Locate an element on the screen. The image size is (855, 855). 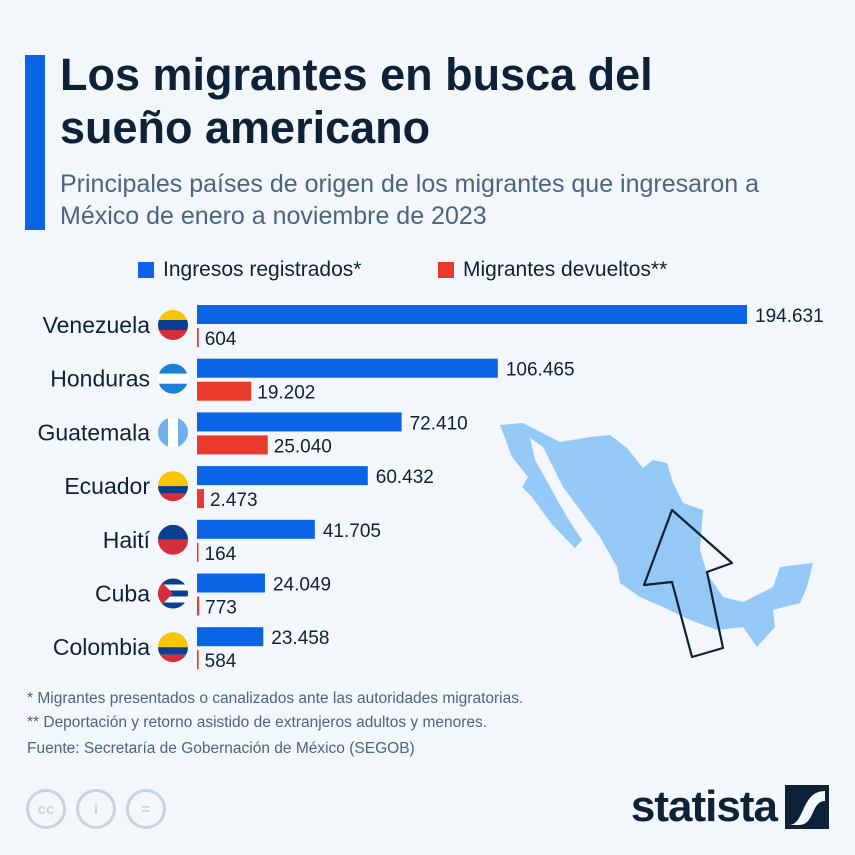
legend-item-ingresos: Ingresos registrados* is located at coordinates (249, 270).